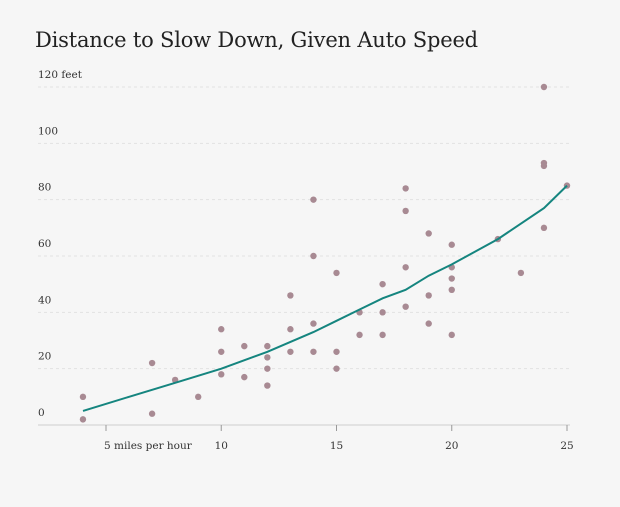 The image size is (620, 507). What do you see at coordinates (44, 357) in the screenshot?
I see `y-tick-label: 20` at bounding box center [44, 357].